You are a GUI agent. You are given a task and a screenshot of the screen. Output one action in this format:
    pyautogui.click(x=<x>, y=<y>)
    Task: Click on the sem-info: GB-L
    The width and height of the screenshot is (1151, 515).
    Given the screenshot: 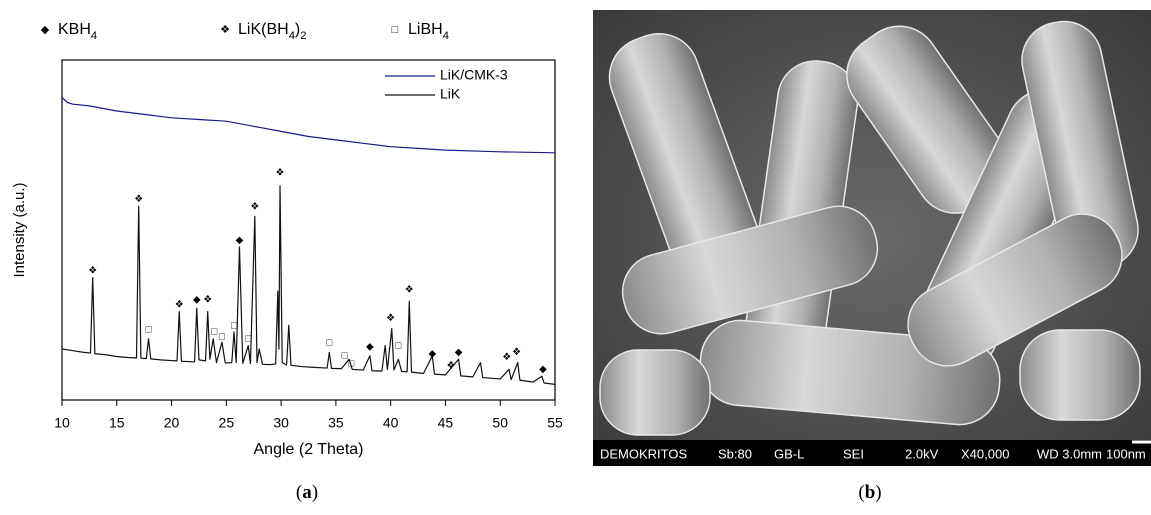 What is the action you would take?
    pyautogui.click(x=789, y=453)
    